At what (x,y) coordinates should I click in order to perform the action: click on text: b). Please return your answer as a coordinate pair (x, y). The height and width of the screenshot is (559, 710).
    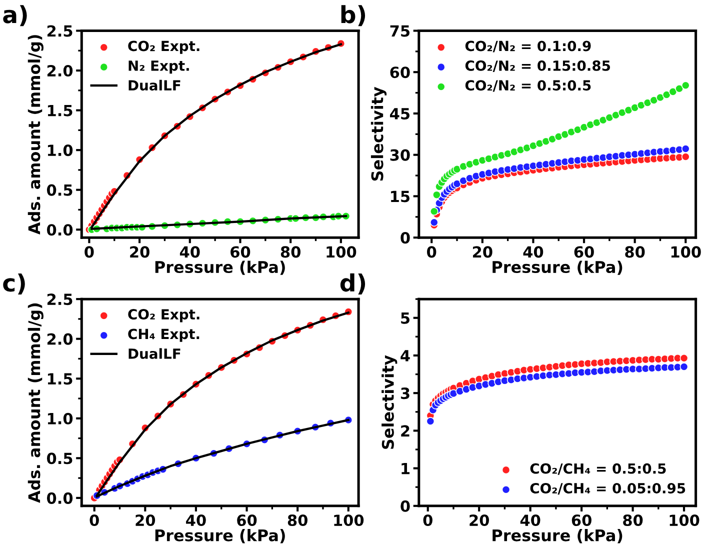
    Looking at the image, I should click on (353, 15).